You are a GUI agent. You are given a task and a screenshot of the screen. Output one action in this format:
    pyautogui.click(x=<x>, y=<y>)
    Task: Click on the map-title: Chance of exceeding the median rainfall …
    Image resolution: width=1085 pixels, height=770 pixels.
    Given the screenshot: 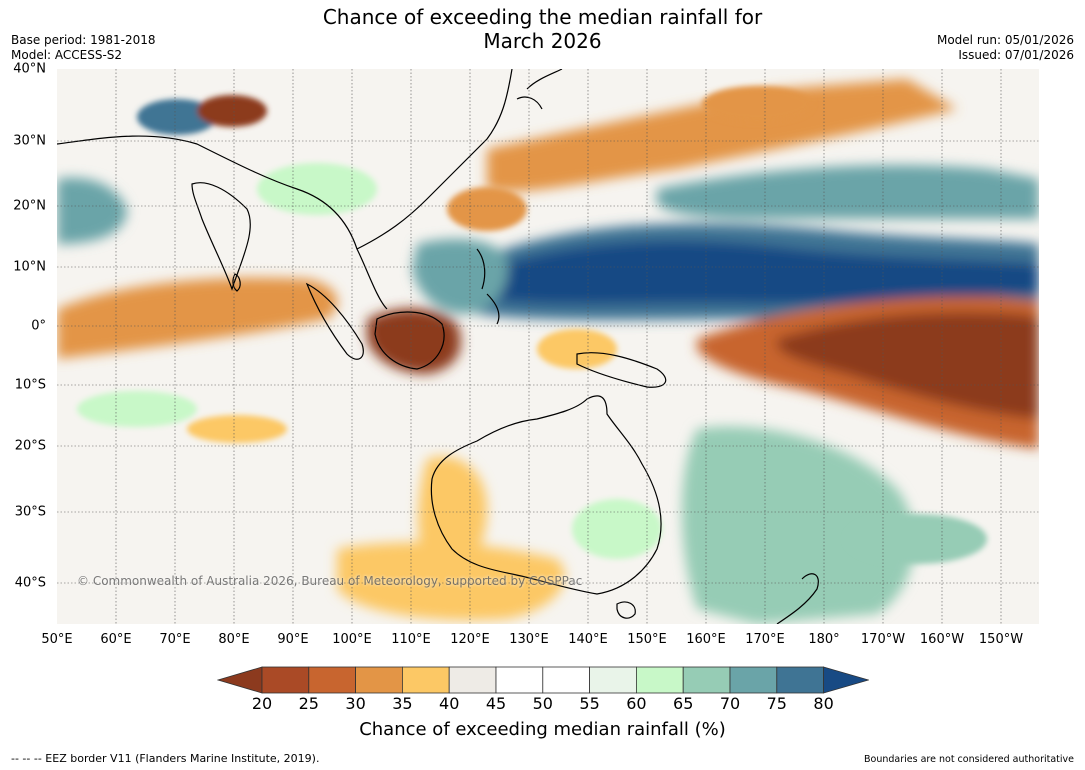 What is the action you would take?
    pyautogui.click(x=542, y=29)
    